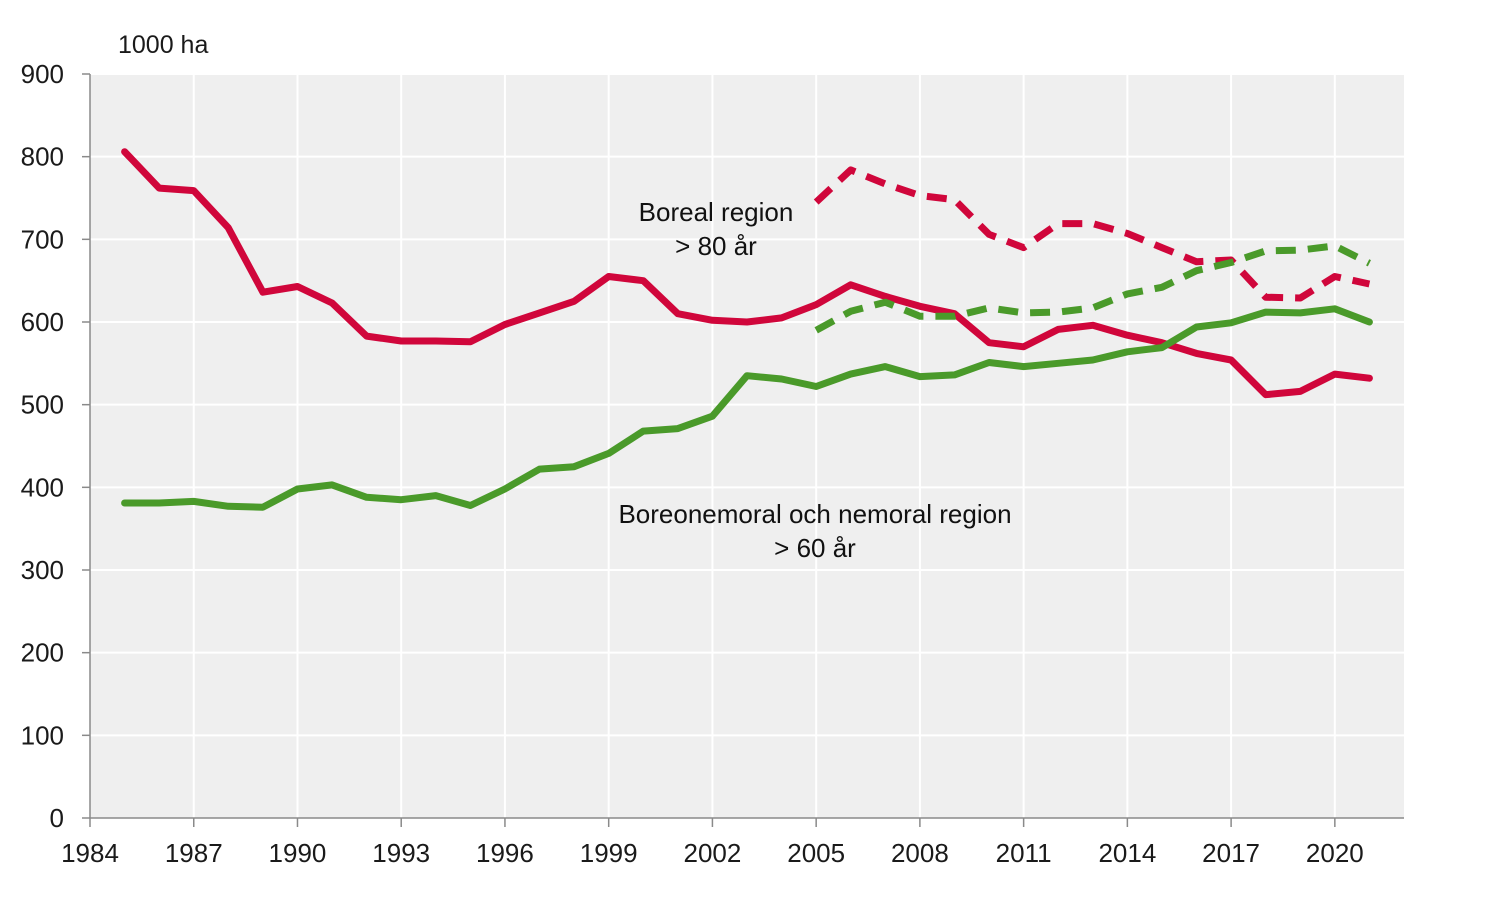 This screenshot has width=1510, height=921. Describe the element at coordinates (505, 853) in the screenshot. I see `x-tick-label: 1996` at that location.